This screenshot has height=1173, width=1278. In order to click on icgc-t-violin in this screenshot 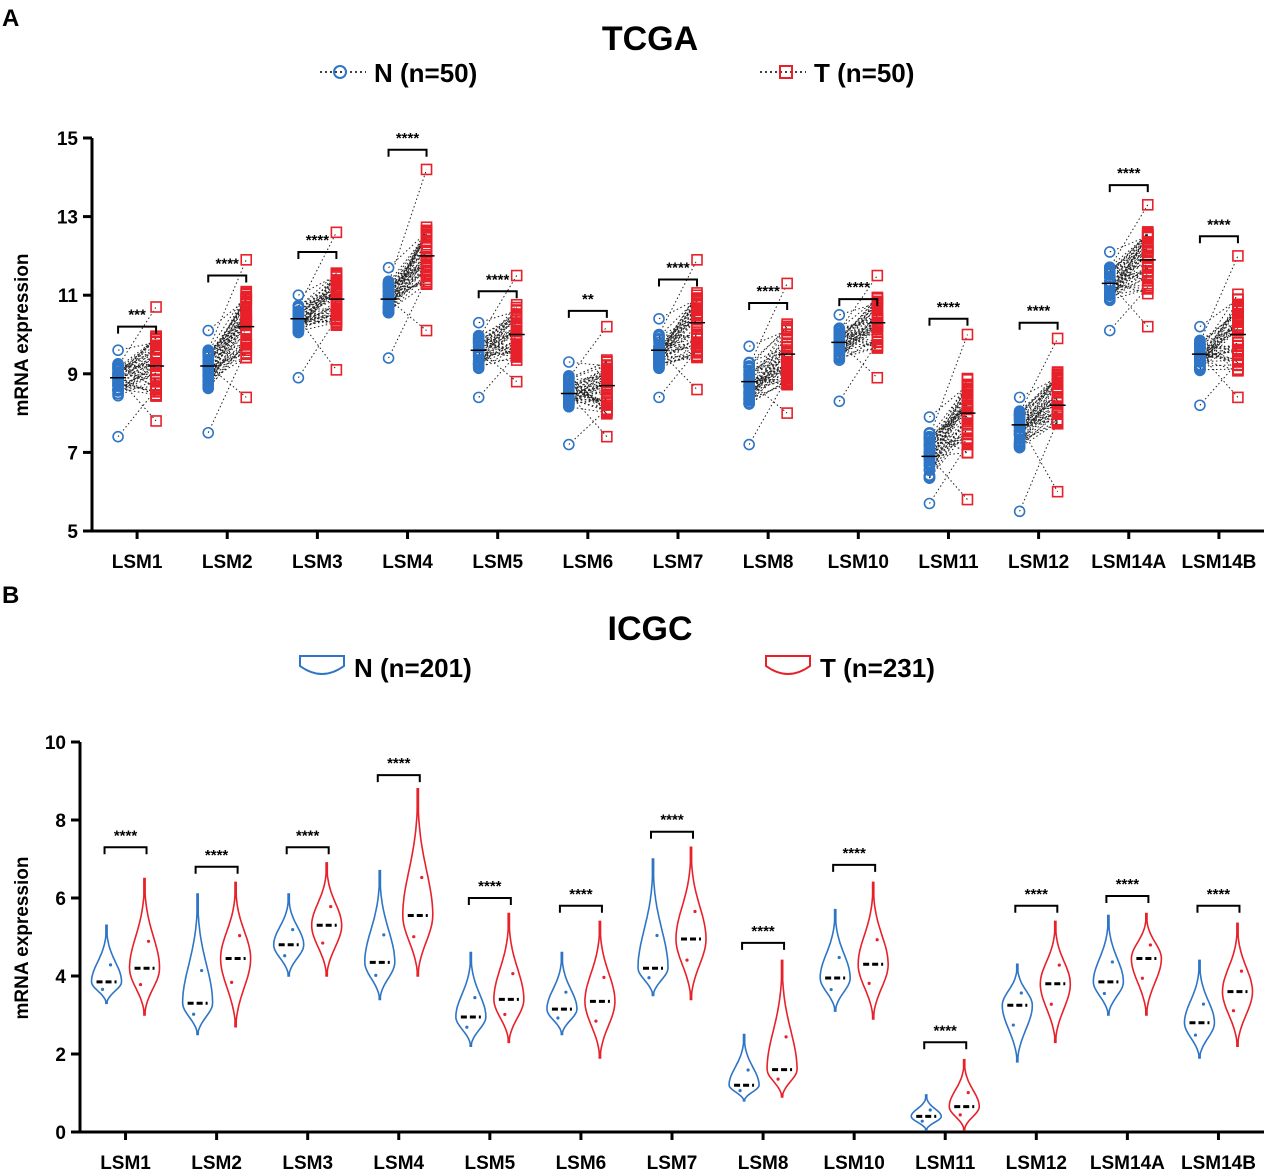, I will do `click(144, 946)`.